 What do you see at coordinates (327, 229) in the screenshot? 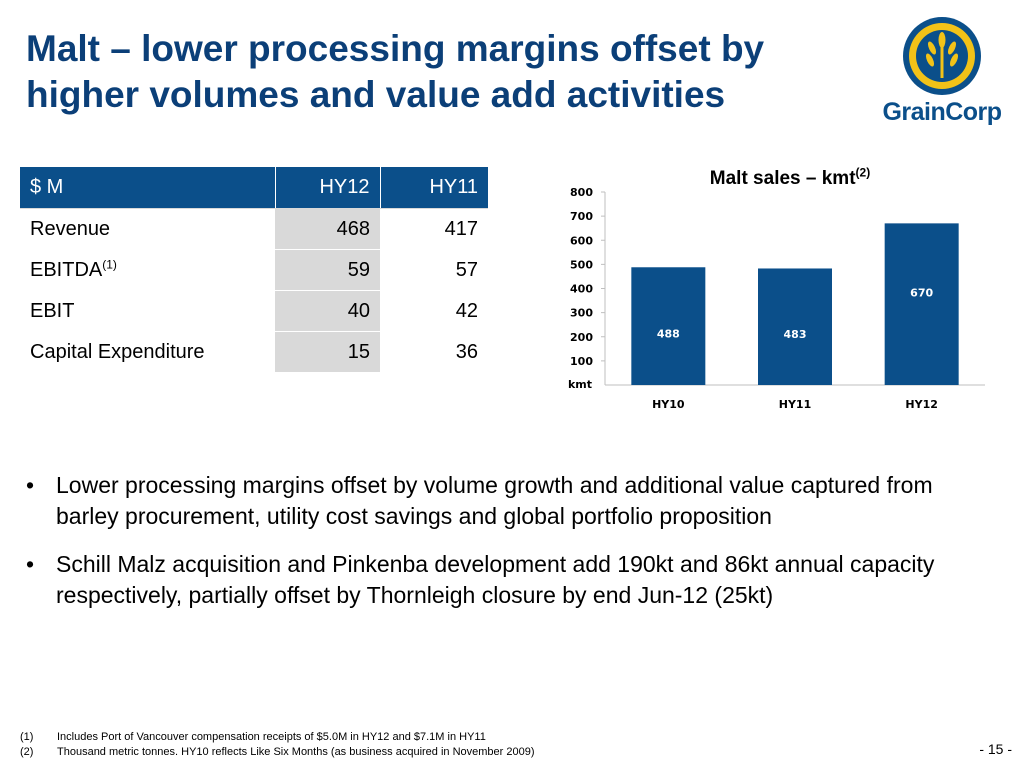
I see `cell-hy12: 468` at bounding box center [327, 229].